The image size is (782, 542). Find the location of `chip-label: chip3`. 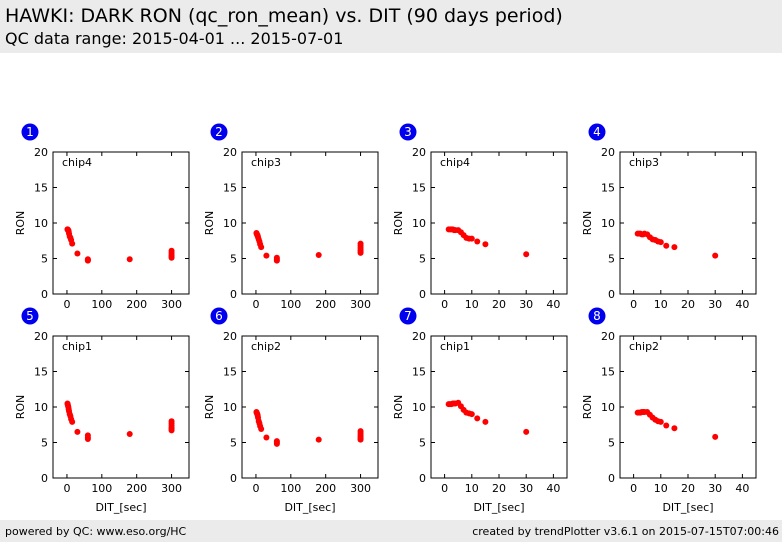

chip-label: chip3 is located at coordinates (266, 162).